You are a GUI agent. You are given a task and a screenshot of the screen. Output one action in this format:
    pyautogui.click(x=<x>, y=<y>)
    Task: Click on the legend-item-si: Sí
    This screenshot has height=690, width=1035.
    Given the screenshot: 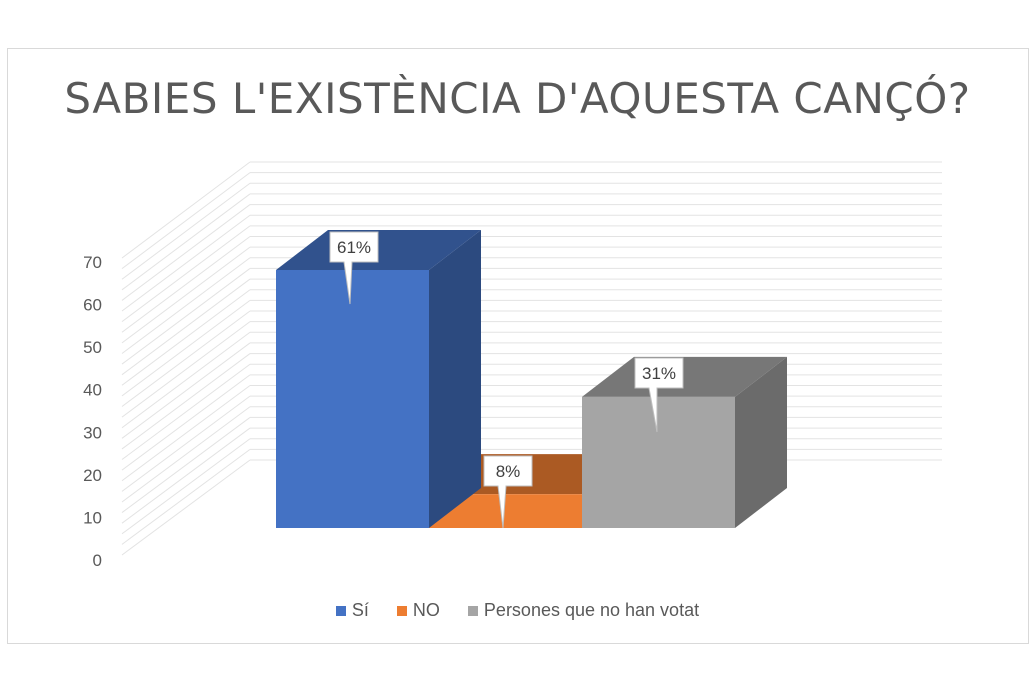 What is the action you would take?
    pyautogui.click(x=352, y=610)
    